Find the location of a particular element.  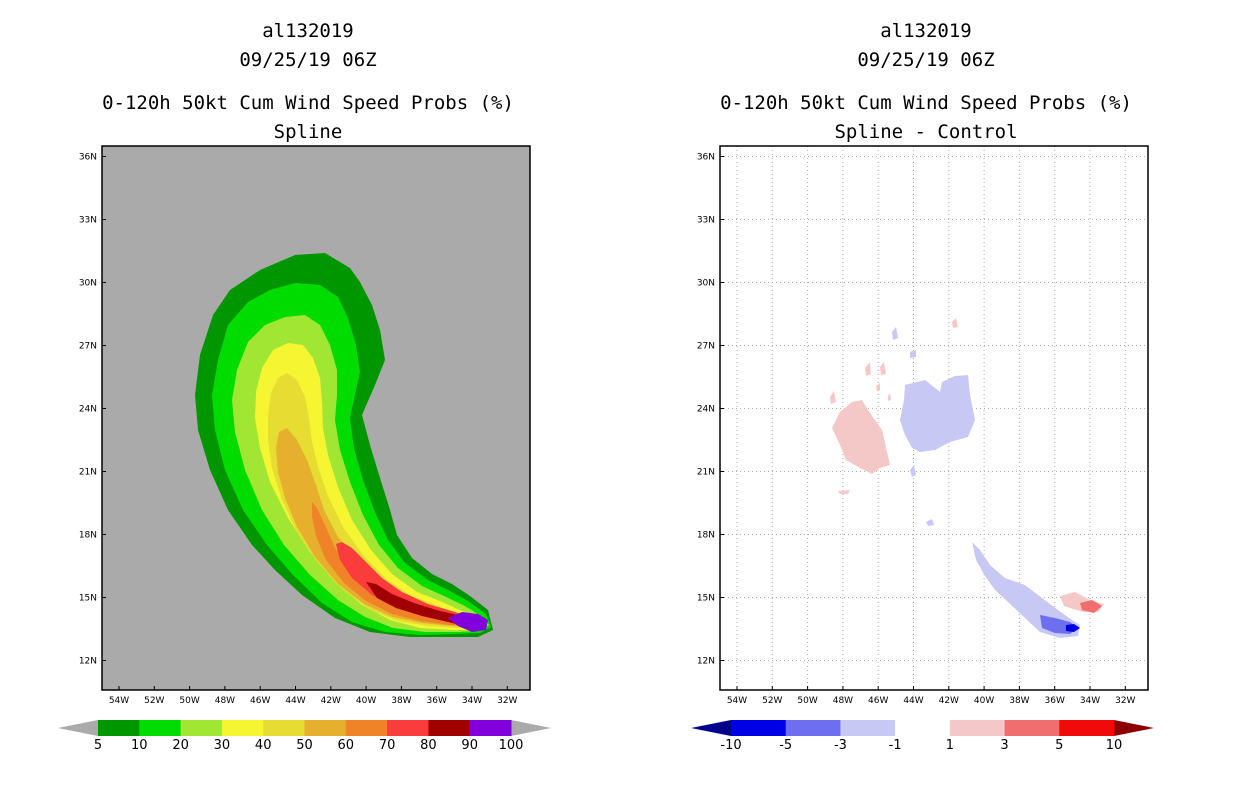

left-datetime: 09/25/19 06Z is located at coordinates (307, 60).